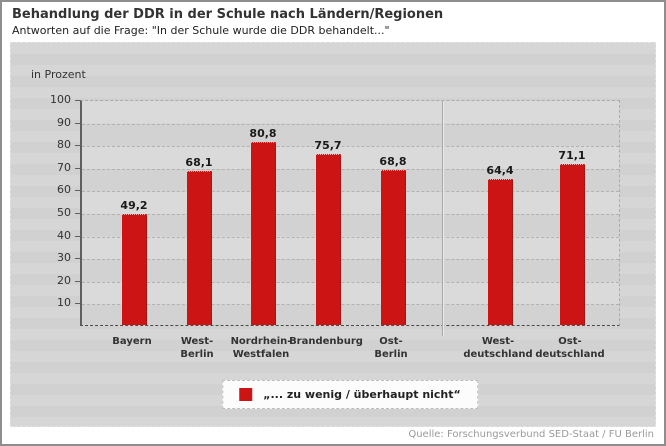 This screenshot has width=666, height=446. I want to click on x-axis-label: West- Berlin, so click(197, 348).